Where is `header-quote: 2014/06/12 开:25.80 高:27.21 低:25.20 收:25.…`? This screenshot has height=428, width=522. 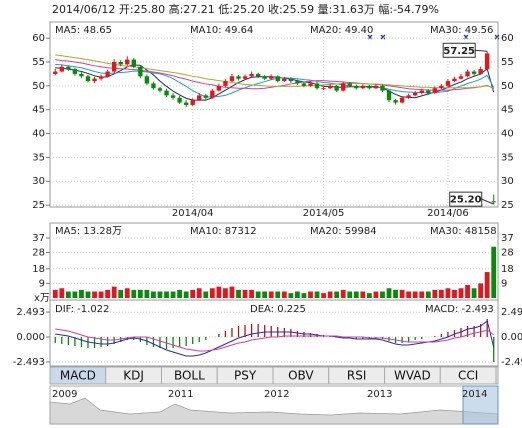 header-quote: 2014/06/12 开:25.80 高:27.21 低:25.20 收:25.… is located at coordinates (245, 9).